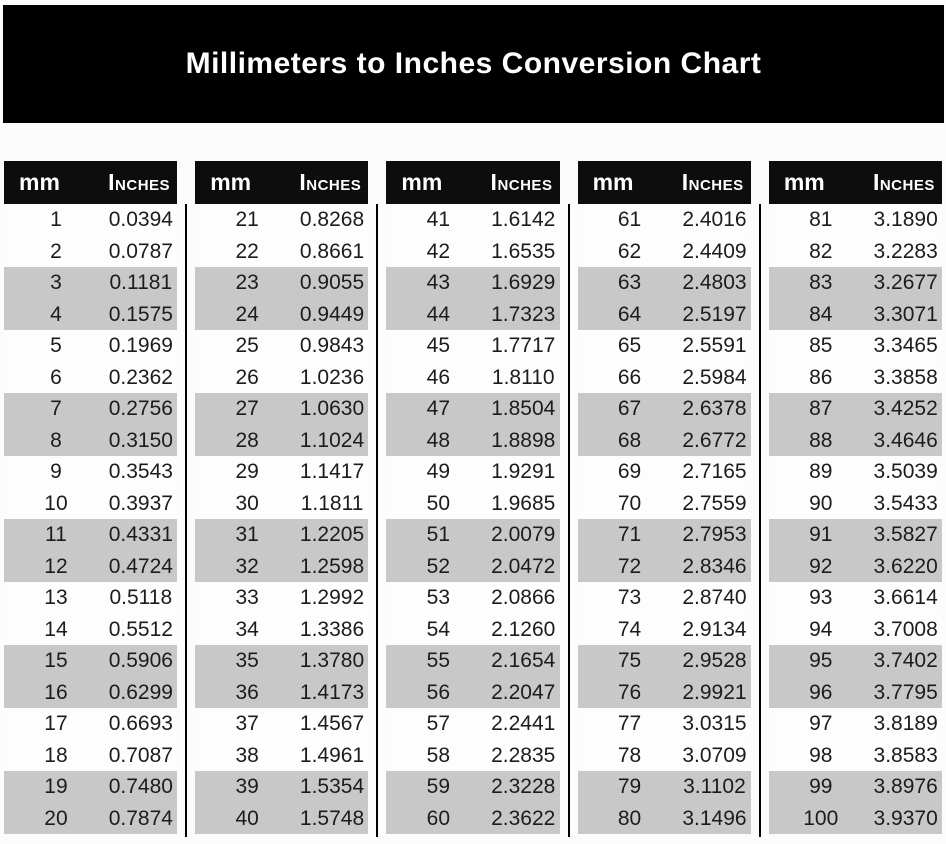 This screenshot has height=844, width=946. What do you see at coordinates (140, 723) in the screenshot?
I see `inches-value: 0.6693` at bounding box center [140, 723].